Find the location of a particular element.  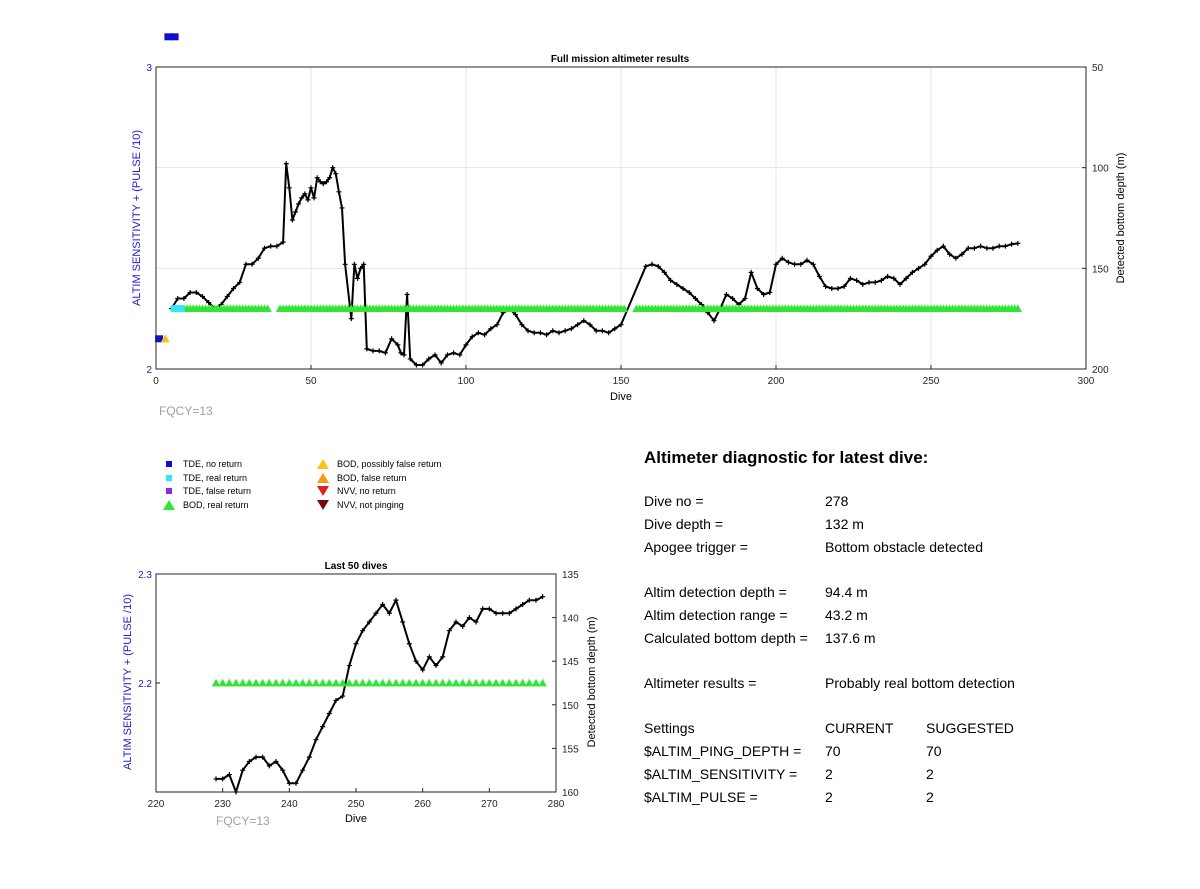

bottom-chart-y2label: Detected bottom depth (m) is located at coordinates (592, 682).